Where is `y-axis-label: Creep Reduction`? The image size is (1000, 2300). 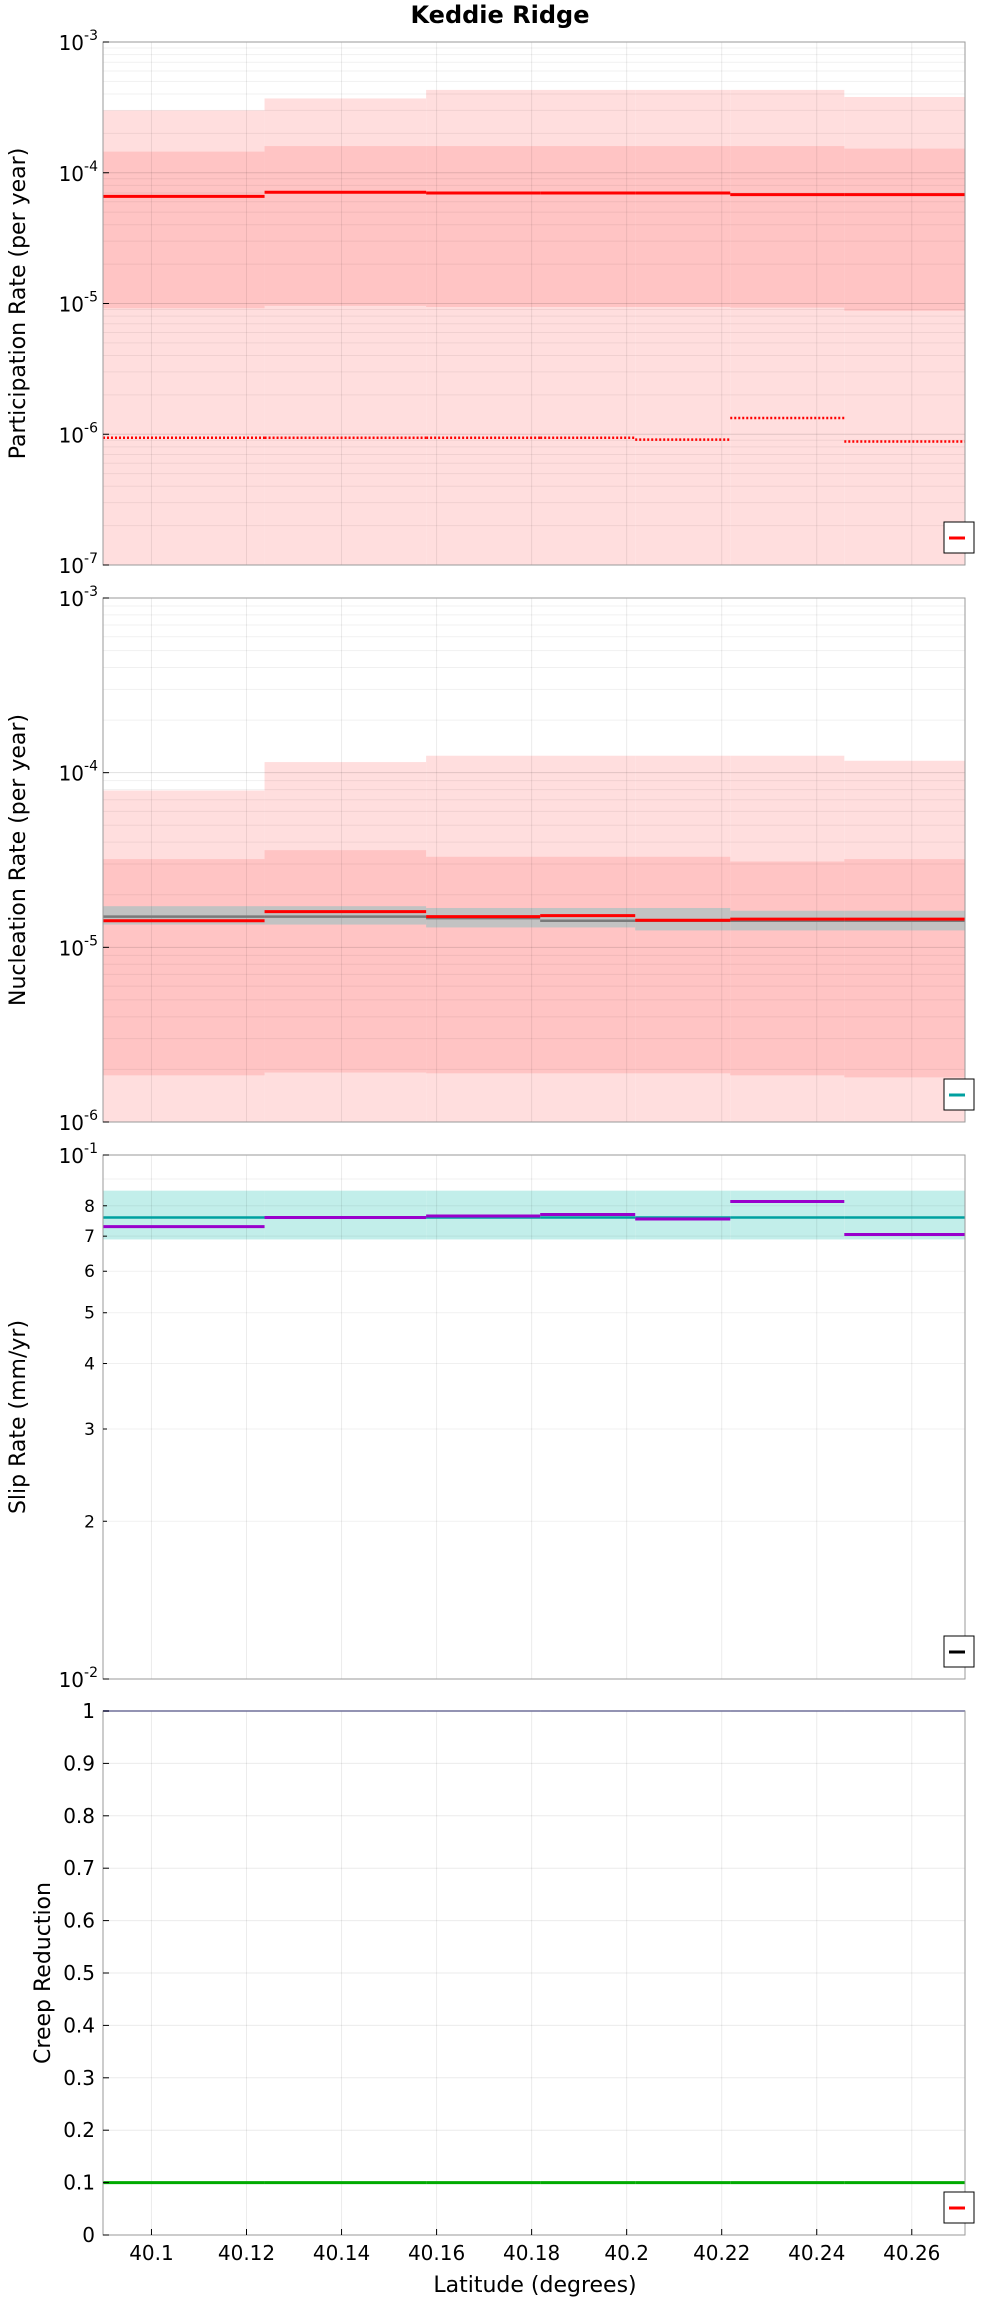 y-axis-label: Creep Reduction is located at coordinates (43, 1973).